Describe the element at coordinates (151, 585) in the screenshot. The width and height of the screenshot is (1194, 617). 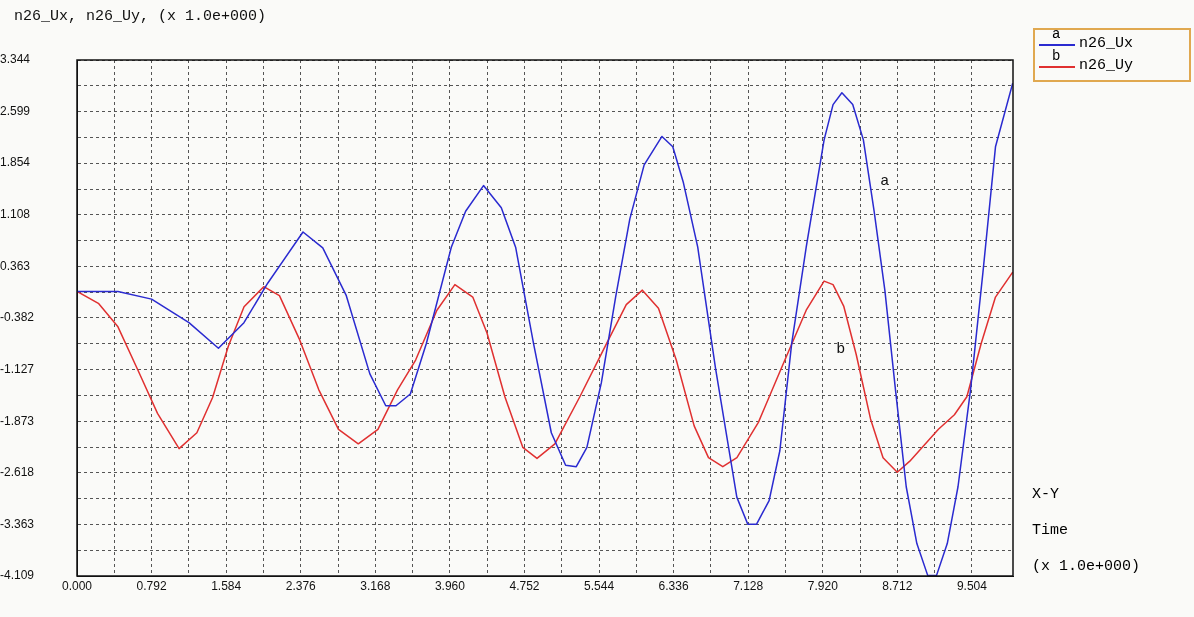
I see `x-tick-label: 0.792` at that location.